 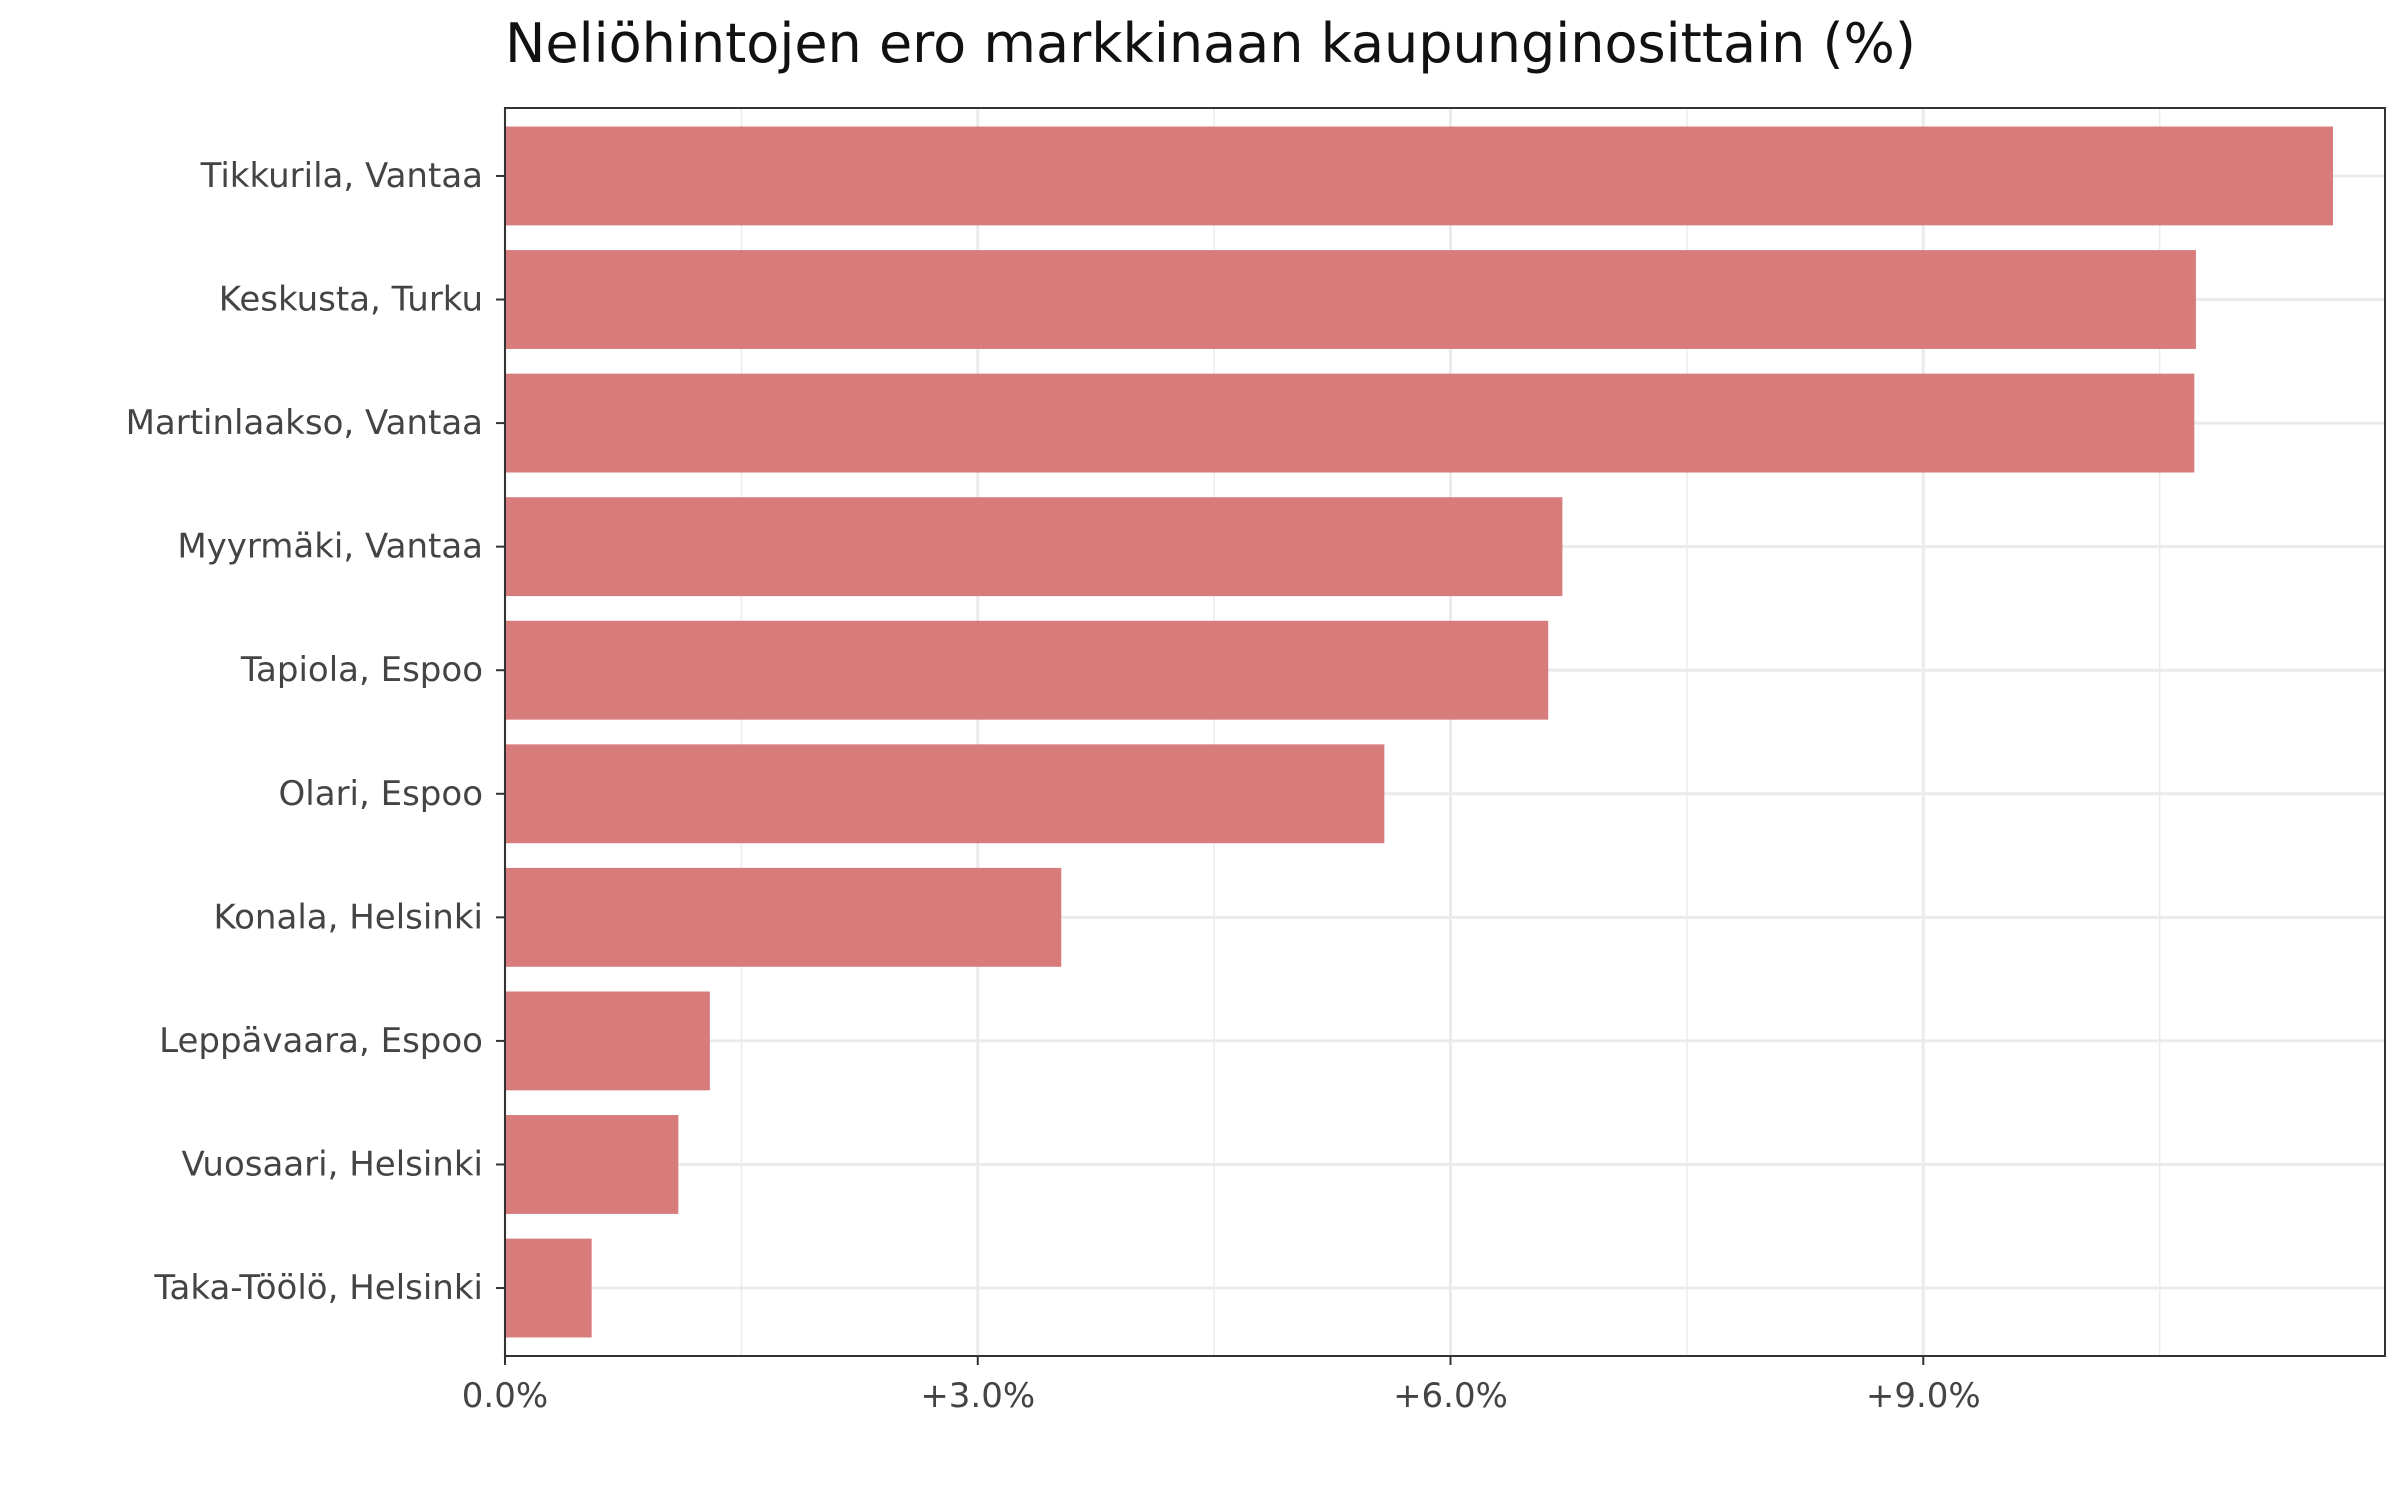 I want to click on y-tick-label: Martinlaakso, Vantaa, so click(x=304, y=423).